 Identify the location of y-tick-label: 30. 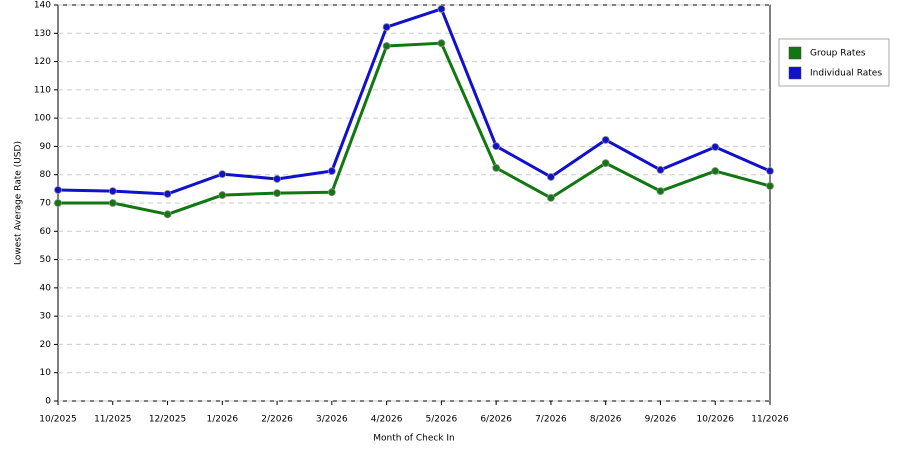
(46, 317).